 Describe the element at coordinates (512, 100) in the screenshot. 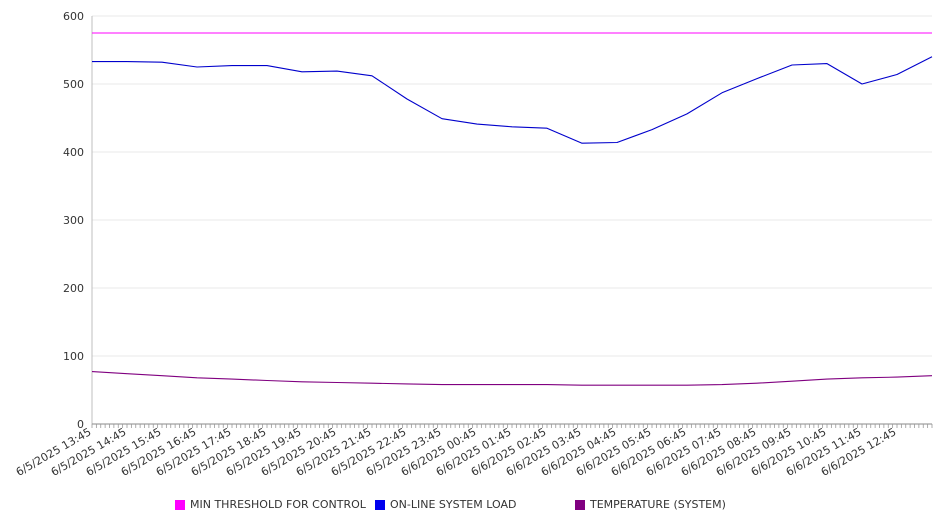

I see `series-line-on-line-system-load` at that location.